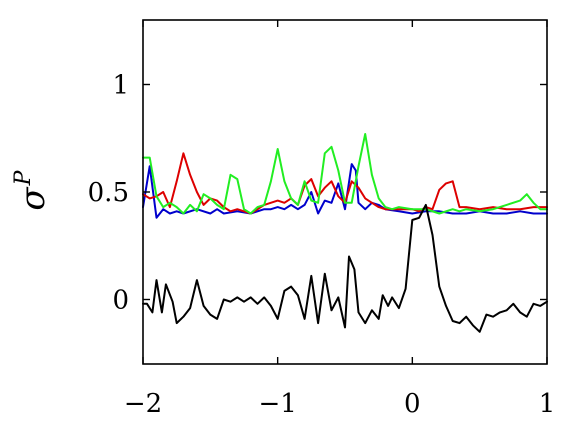  Describe the element at coordinates (23, 177) in the screenshot. I see `y-axis-label-superscript: P` at that location.